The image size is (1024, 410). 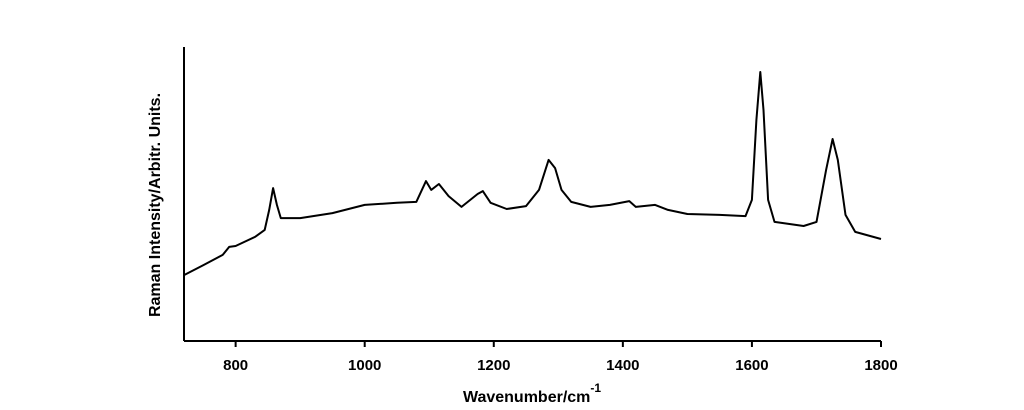 I want to click on y-axis-label: Raman Intensity/Arbitr. Units., so click(x=155, y=205).